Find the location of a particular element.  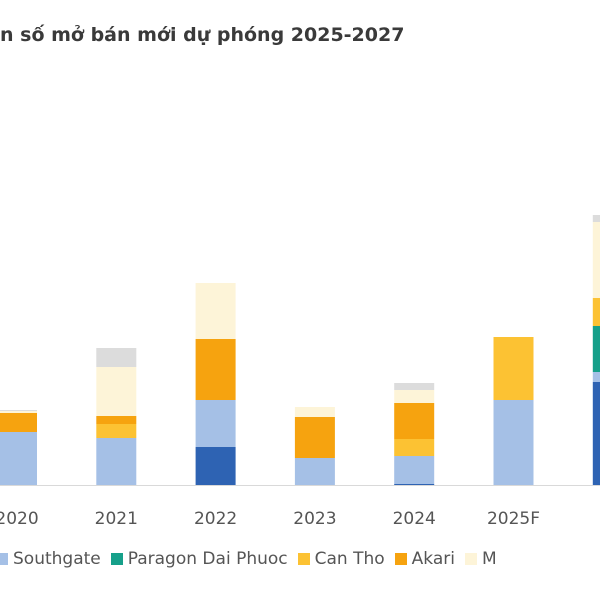

legend-item: Southgate is located at coordinates (50, 559).